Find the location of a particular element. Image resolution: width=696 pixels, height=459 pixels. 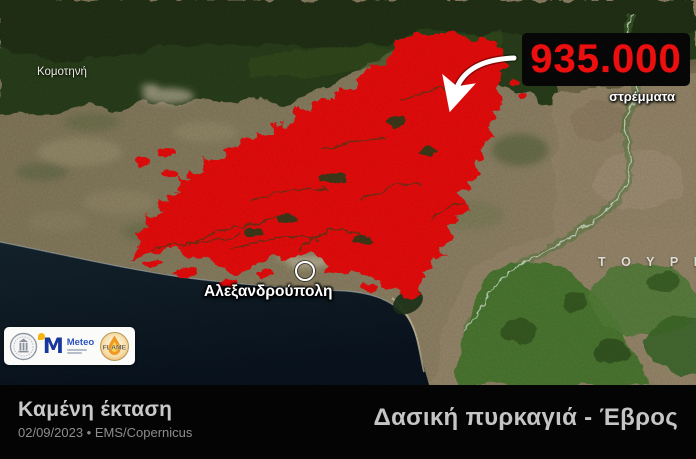

footer-title: Καμένη έκταση is located at coordinates (95, 409).